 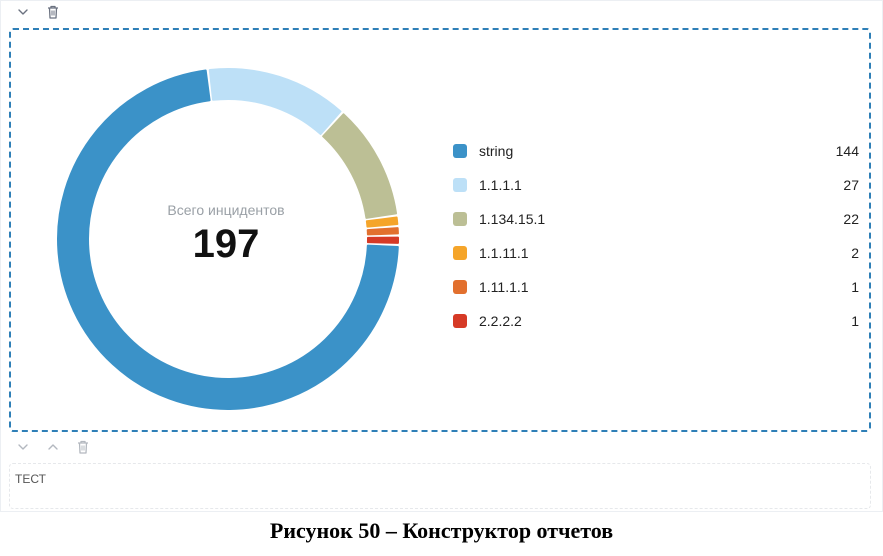 I want to click on legend-label: 2.2.2.2, so click(x=500, y=321).